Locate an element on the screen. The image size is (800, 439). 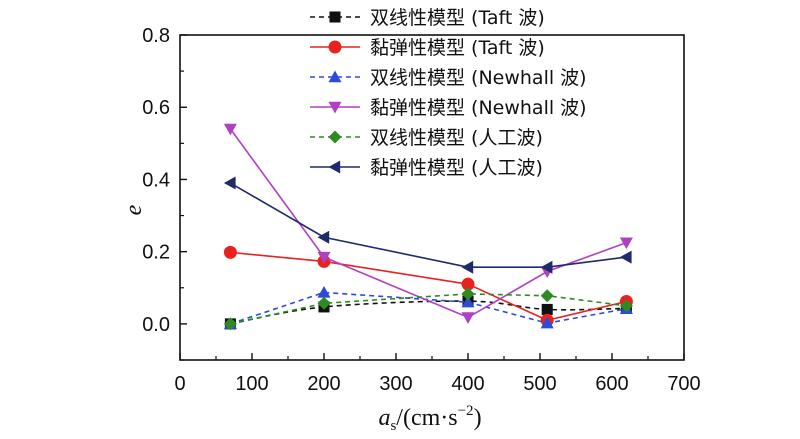
legend-item-2: 双线性模型 (Newhall 波) is located at coordinates (448, 78).